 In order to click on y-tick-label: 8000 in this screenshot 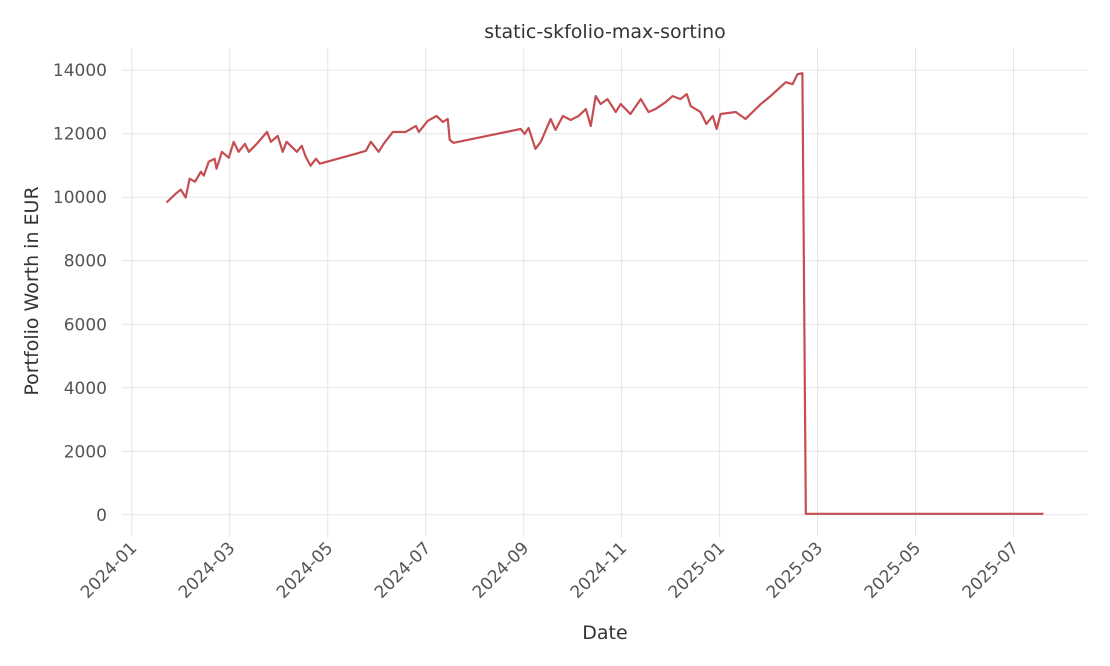, I will do `click(85, 262)`.